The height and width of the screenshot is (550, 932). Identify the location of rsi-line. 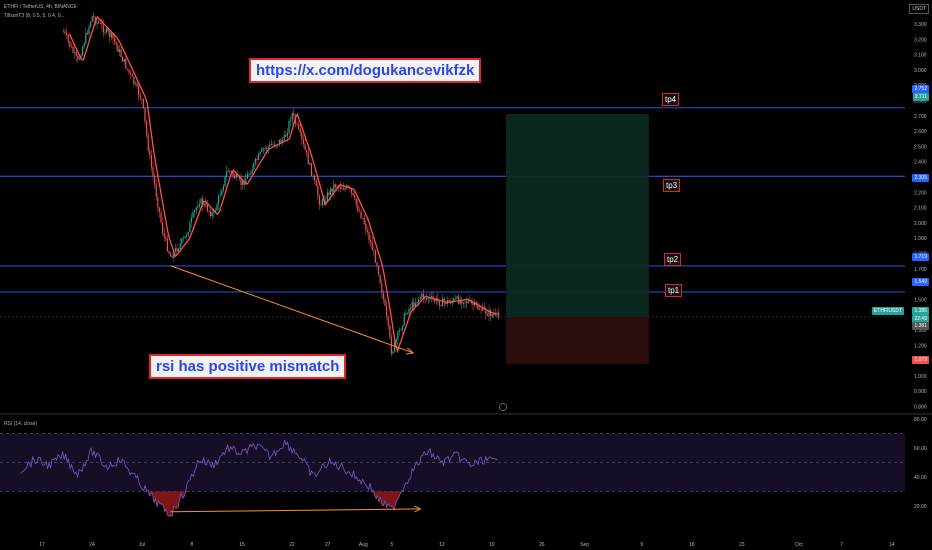
(259, 478).